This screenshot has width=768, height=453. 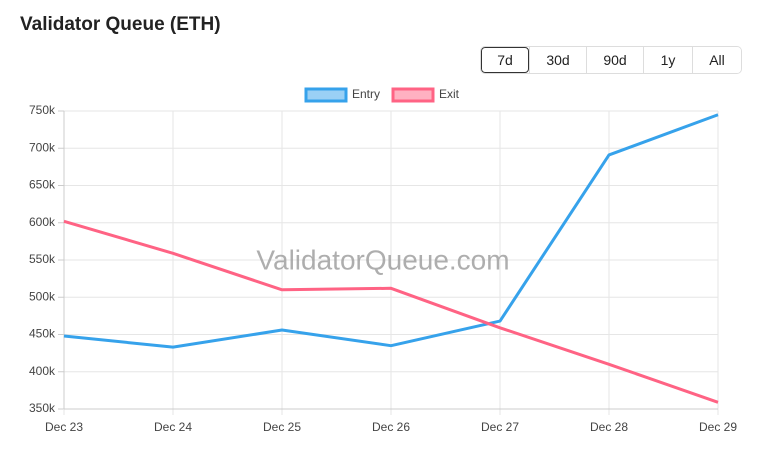 I want to click on y-tick-label: 550k, so click(x=42, y=259).